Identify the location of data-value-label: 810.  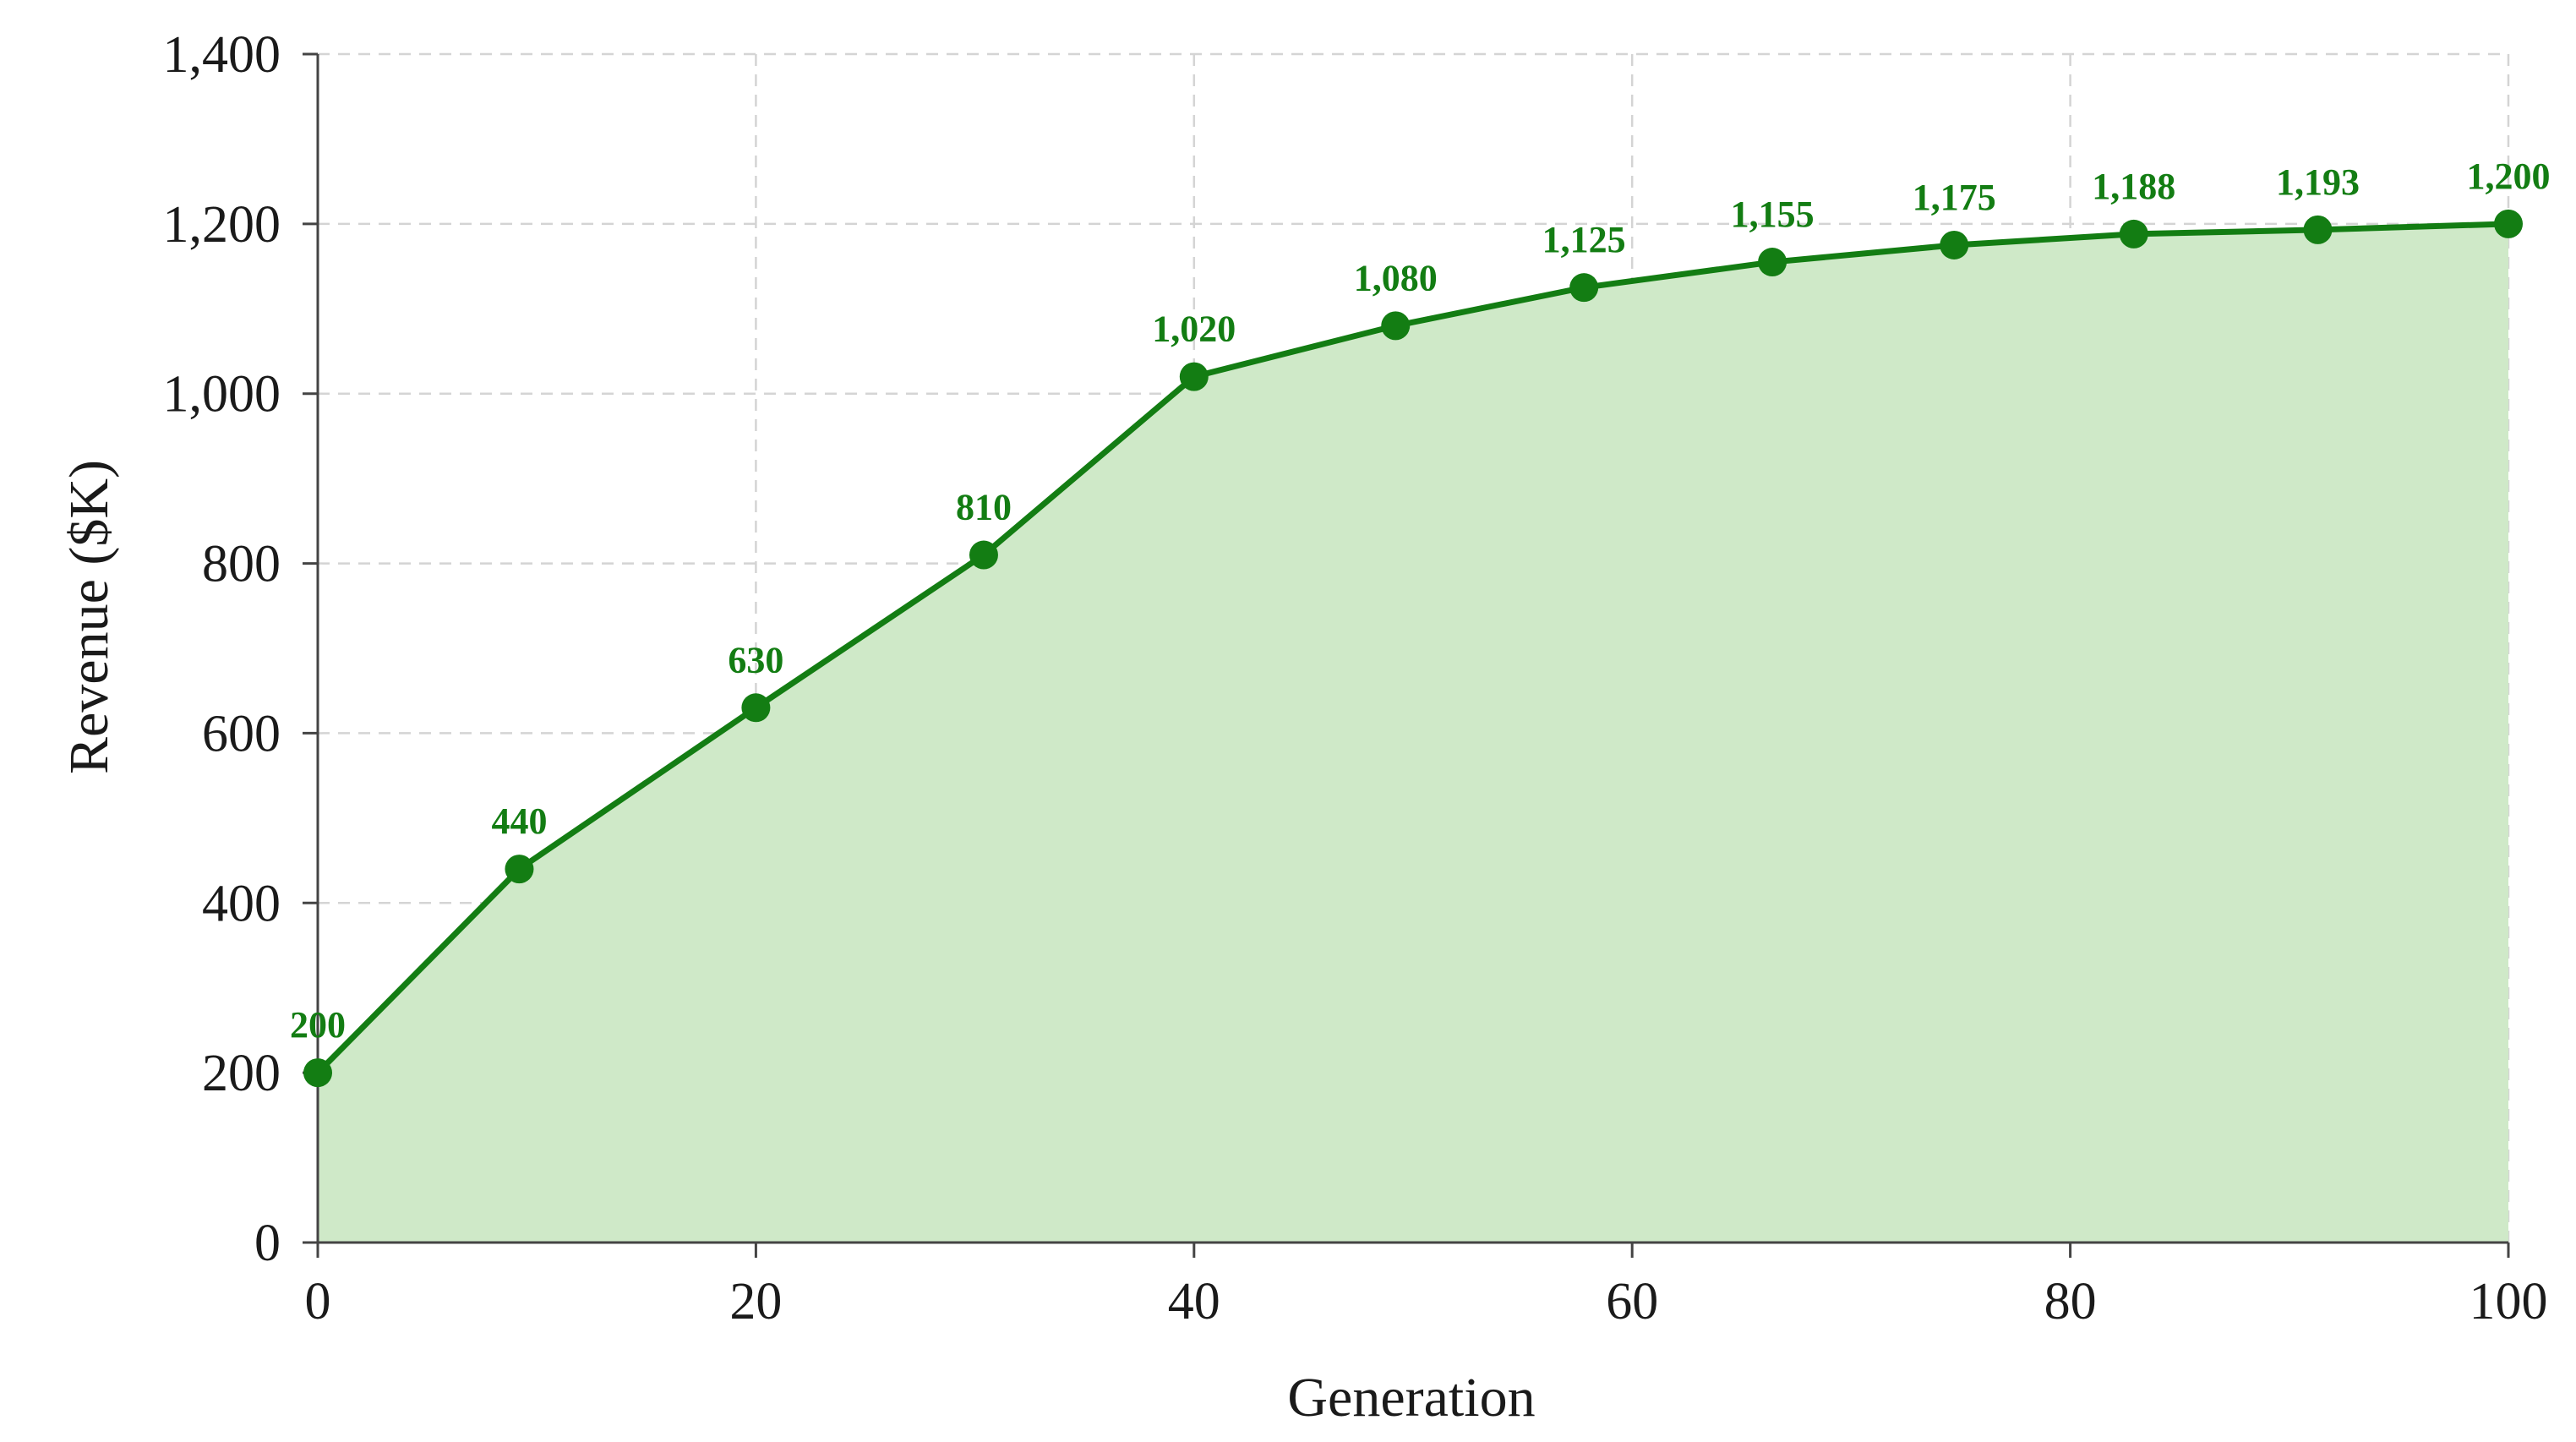
(984, 507).